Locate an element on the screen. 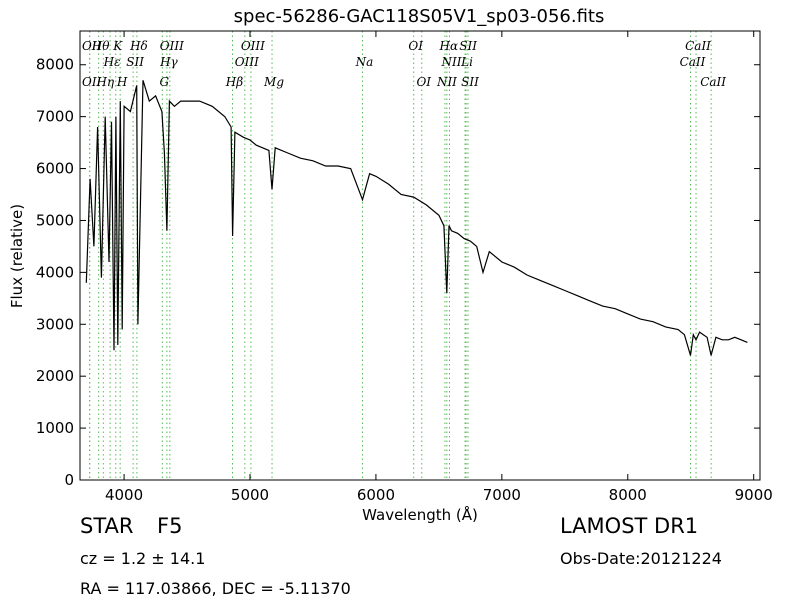  line-label-20: SII is located at coordinates (468, 46).